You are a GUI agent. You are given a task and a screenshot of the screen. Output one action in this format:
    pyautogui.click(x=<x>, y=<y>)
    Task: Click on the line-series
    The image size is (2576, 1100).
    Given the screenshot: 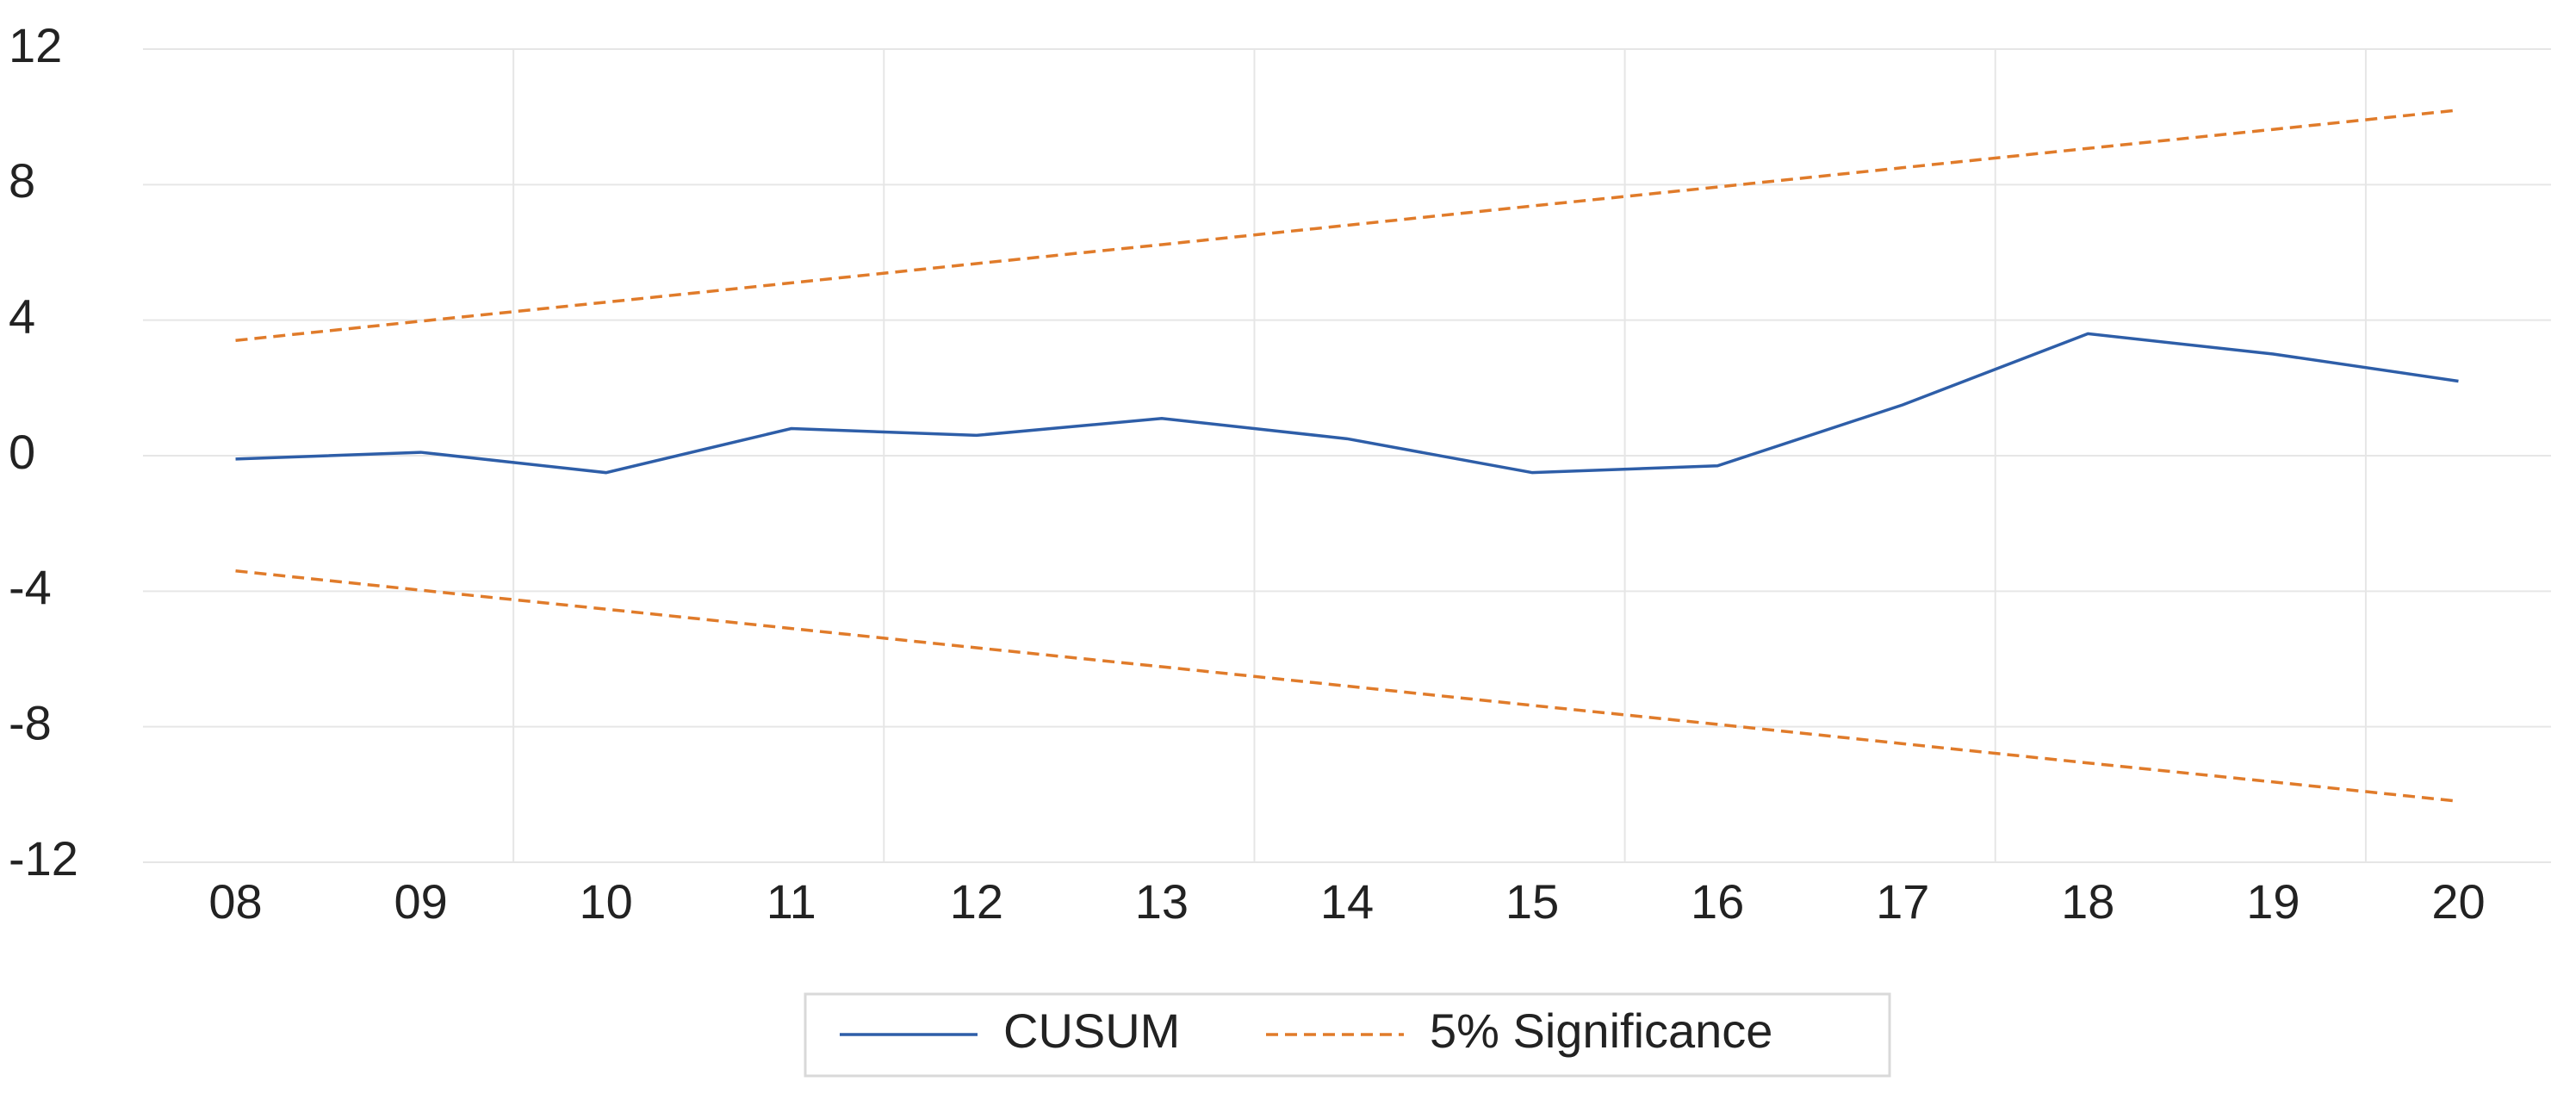 What is the action you would take?
    pyautogui.click(x=1347, y=403)
    